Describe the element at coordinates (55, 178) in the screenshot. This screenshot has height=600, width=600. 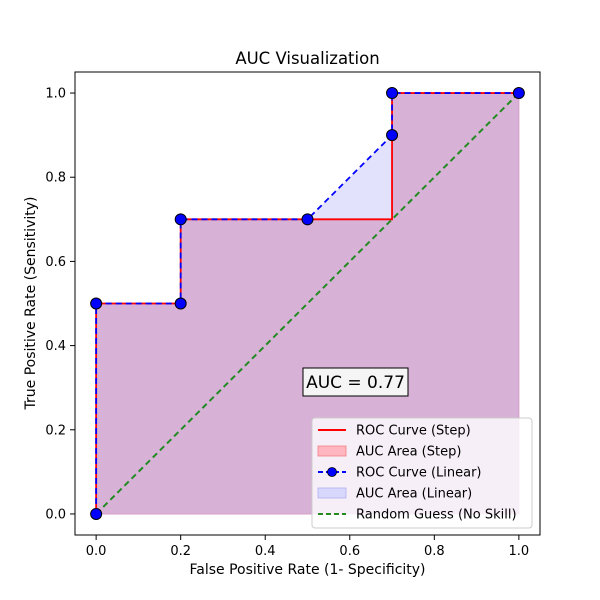
I see `y-tick-label: 0.8` at that location.